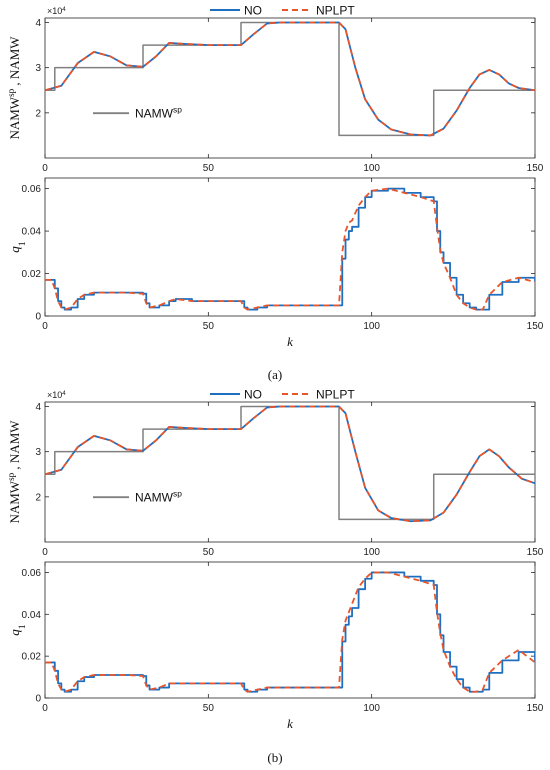 This screenshot has height=770, width=550. What do you see at coordinates (275, 374) in the screenshot?
I see `panel-label-a: (a)` at bounding box center [275, 374].